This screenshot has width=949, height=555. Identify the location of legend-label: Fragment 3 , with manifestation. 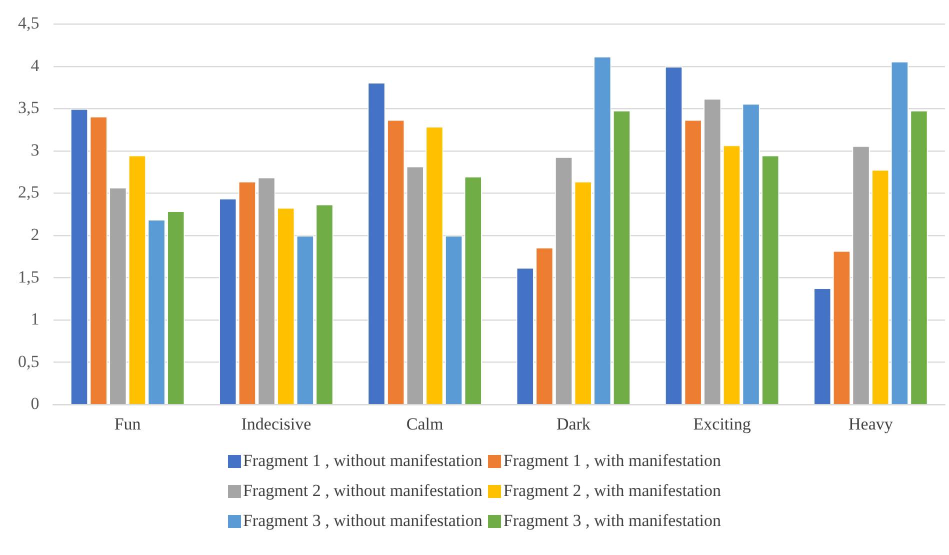
(612, 521).